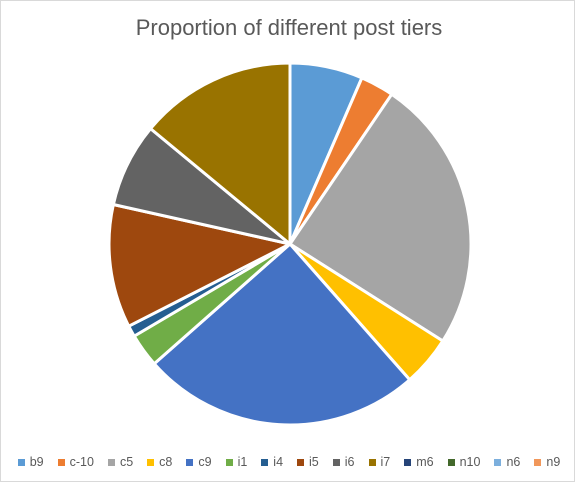 The height and width of the screenshot is (484, 576). I want to click on legend-item-i5: i5, so click(308, 462).